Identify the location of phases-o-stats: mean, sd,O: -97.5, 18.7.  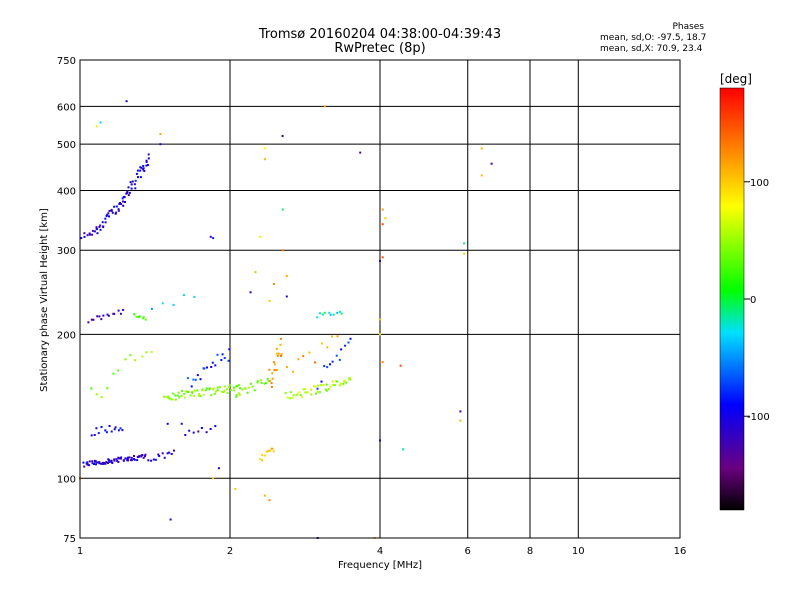
(653, 38).